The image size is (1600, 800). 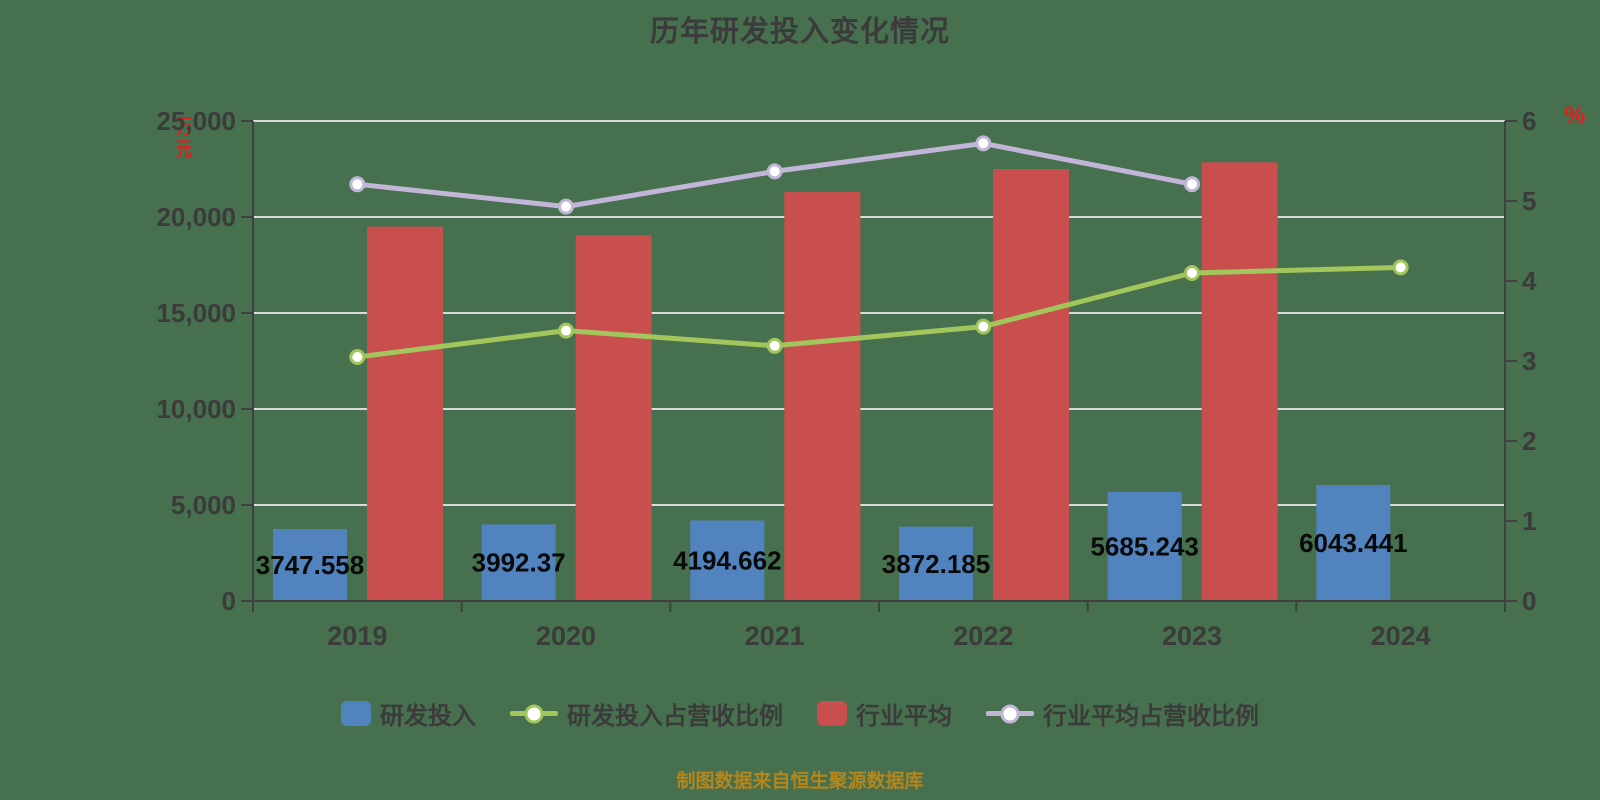 What do you see at coordinates (1010, 714) in the screenshot?
I see `industry-average-ratio-line-marker-icon` at bounding box center [1010, 714].